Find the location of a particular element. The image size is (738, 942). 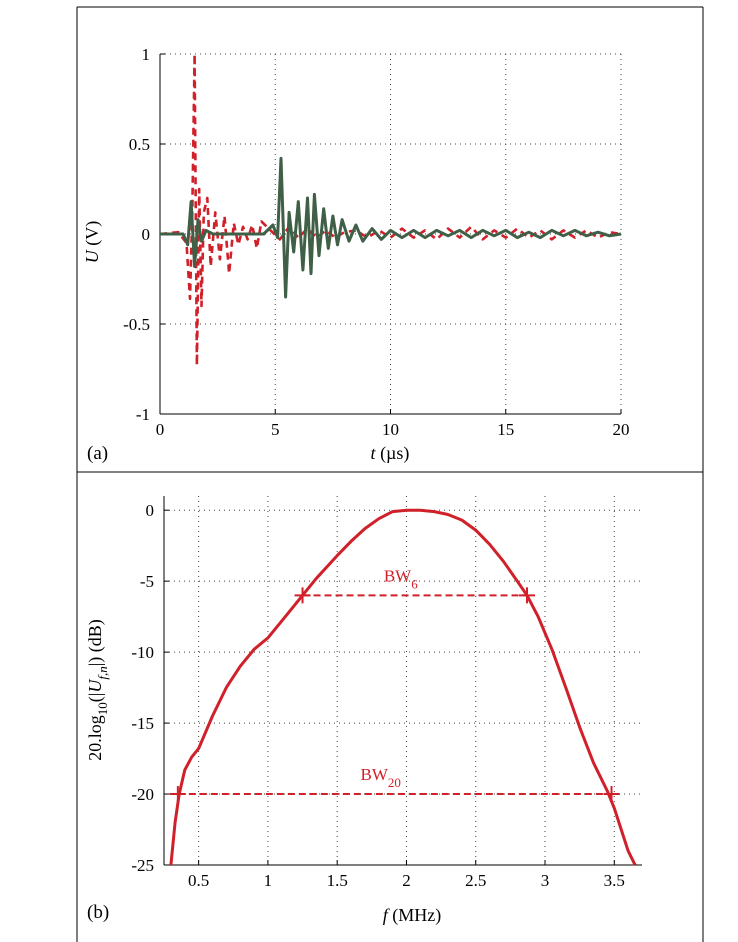

panel-a-ytick-label: -0.5 is located at coordinates (136, 324).